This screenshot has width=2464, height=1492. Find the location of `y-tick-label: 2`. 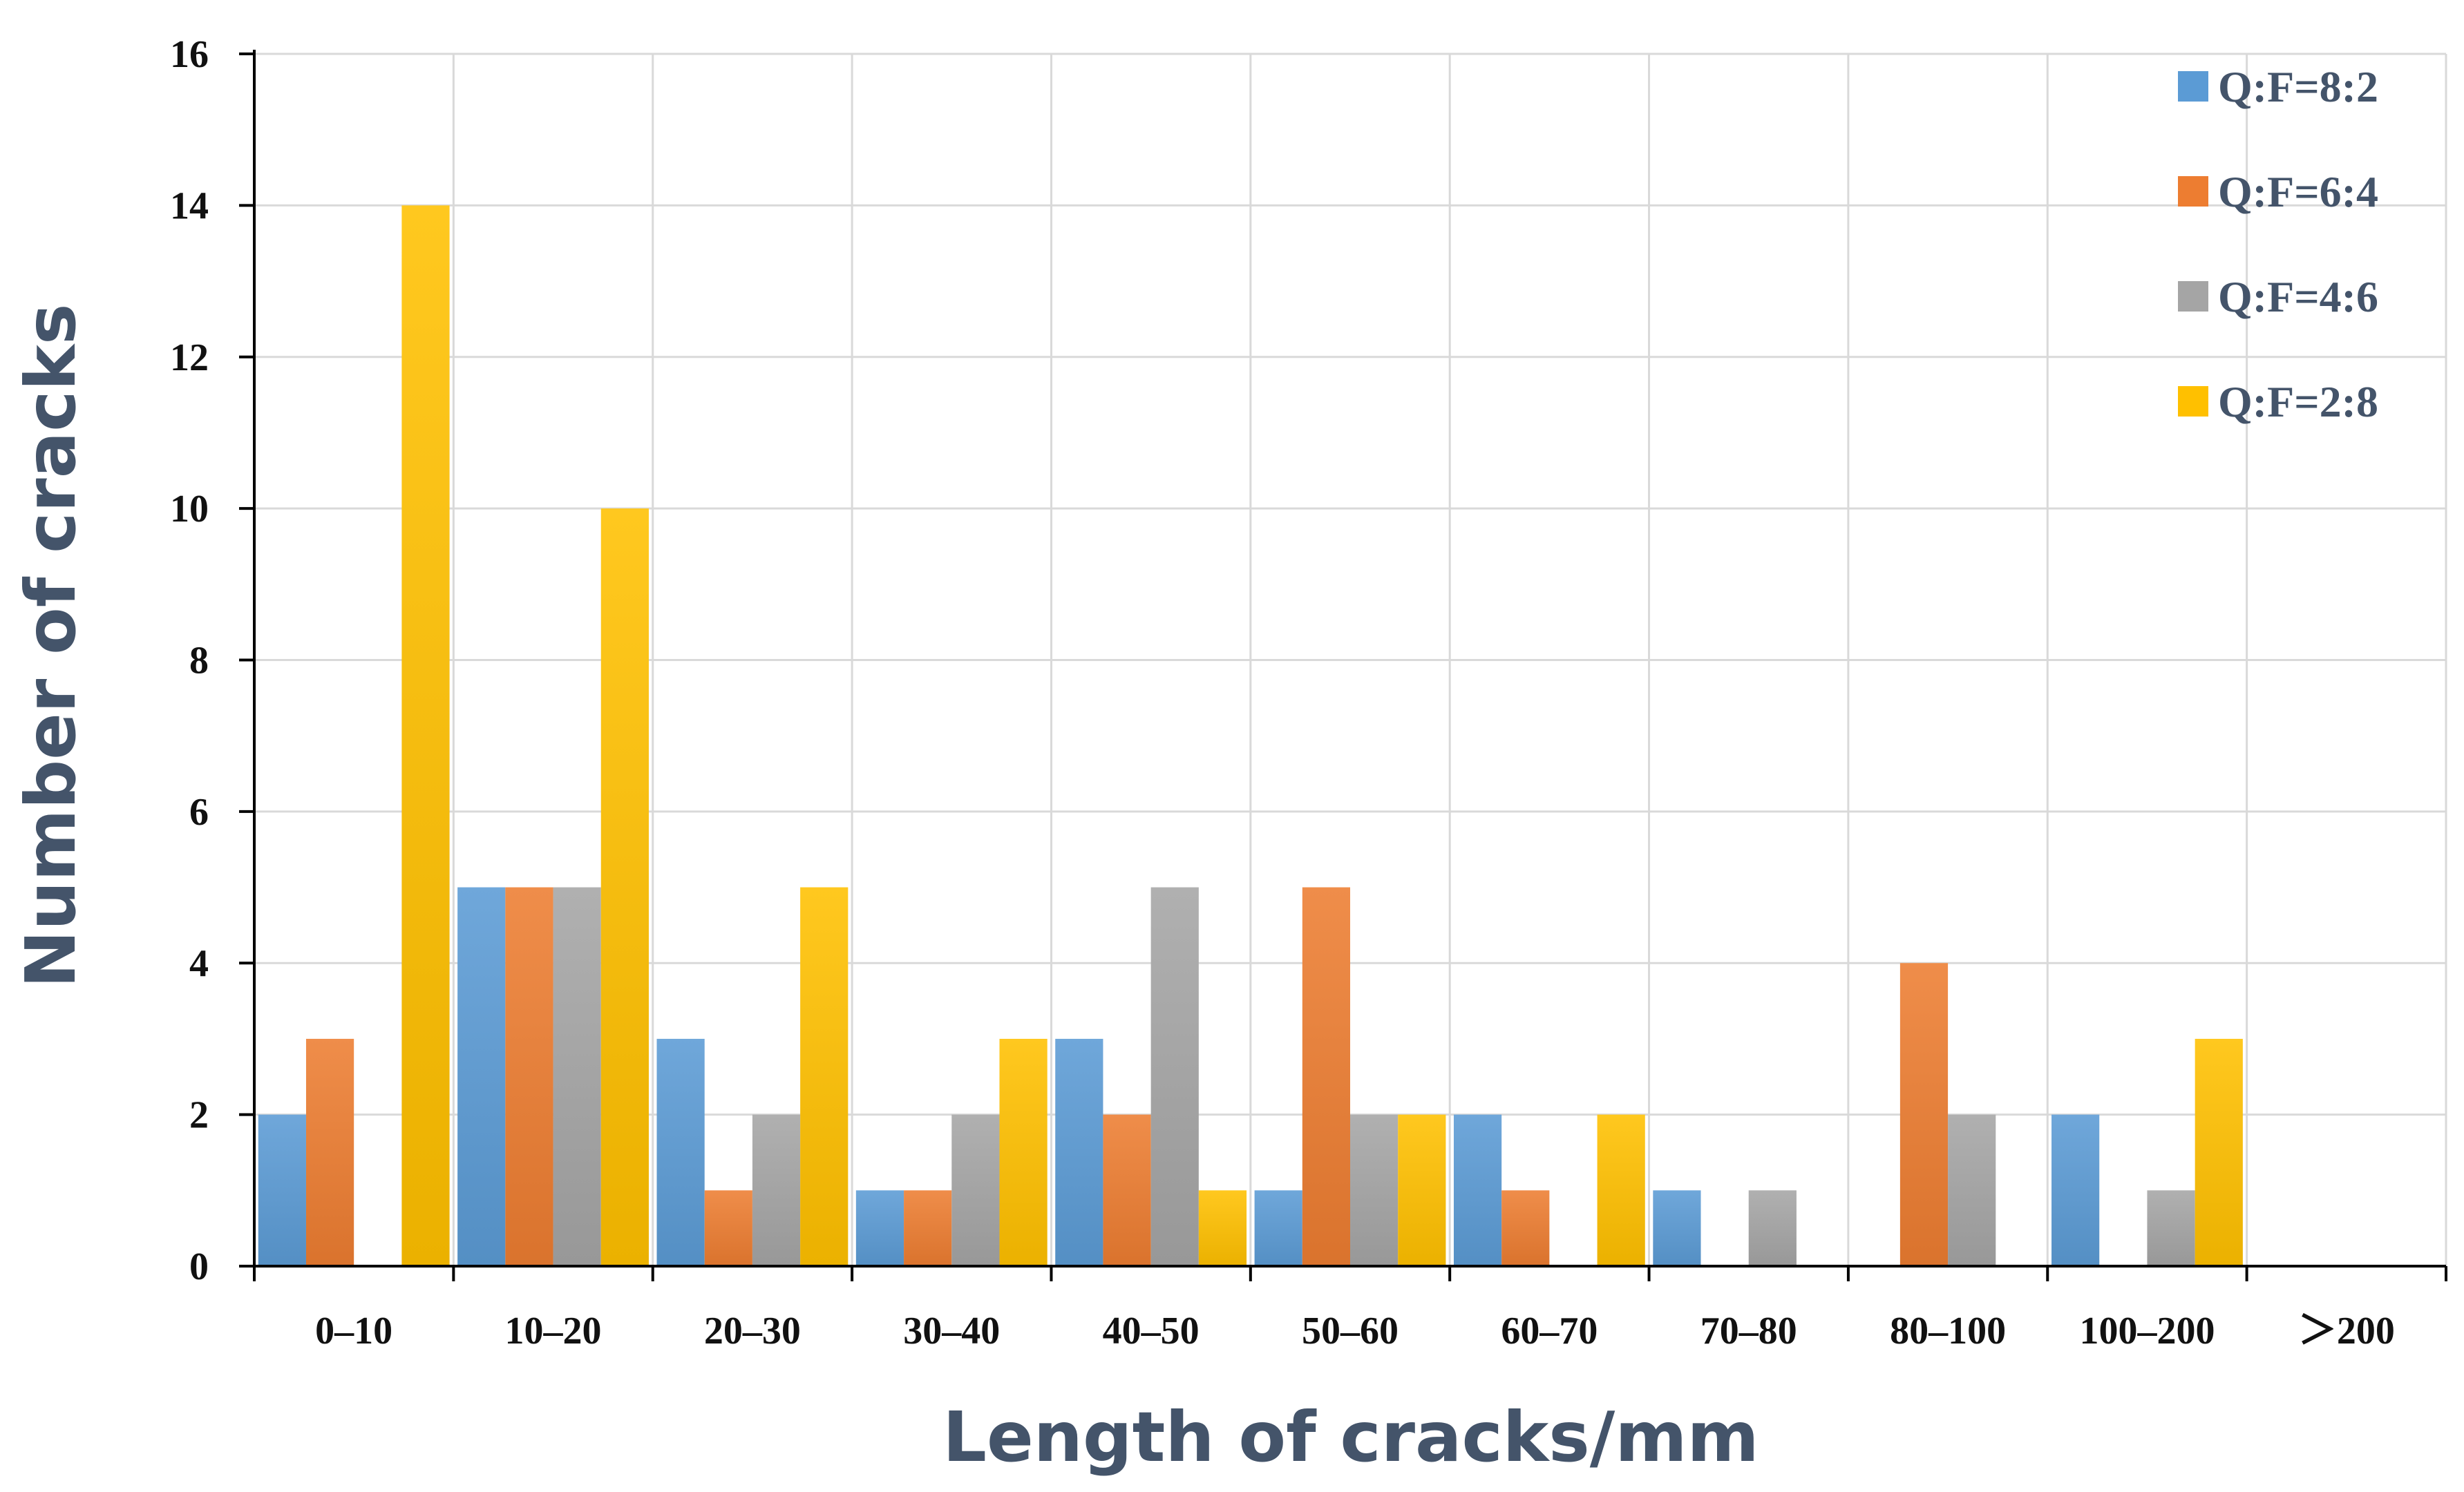

y-tick-label: 2 is located at coordinates (199, 1116).